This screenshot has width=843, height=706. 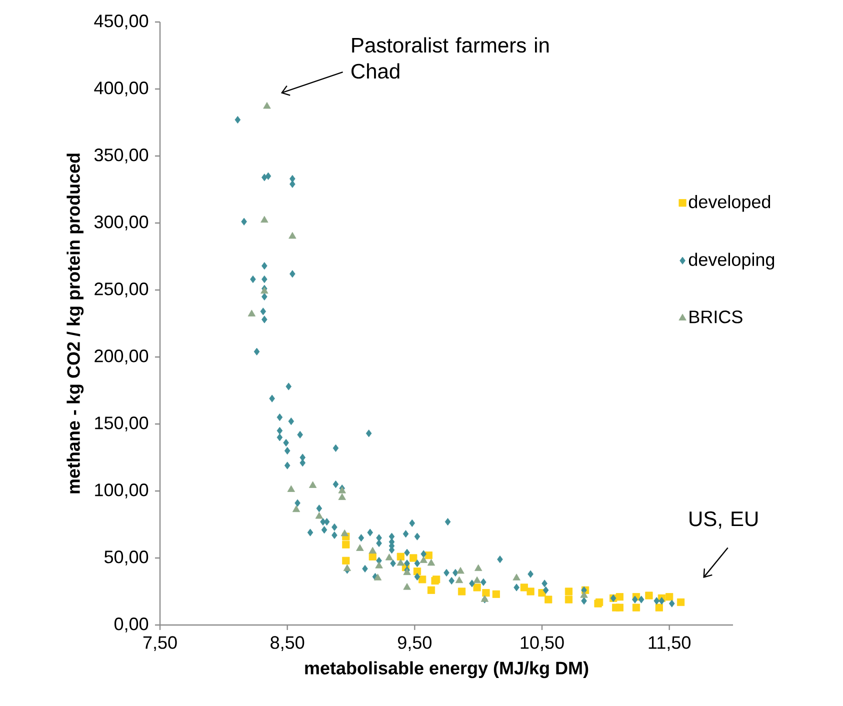 What do you see at coordinates (446, 669) in the screenshot?
I see `x-axis-title: metabolisable energy (MJ/kg DM)` at bounding box center [446, 669].